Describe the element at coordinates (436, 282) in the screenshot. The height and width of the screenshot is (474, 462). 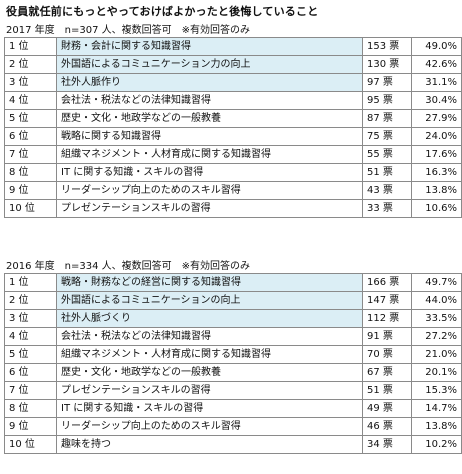
I see `percent-cell: 49.7%` at that location.